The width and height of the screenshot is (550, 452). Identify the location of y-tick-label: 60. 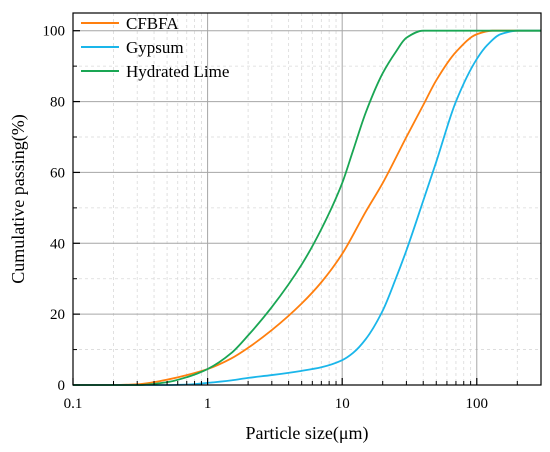
(57, 173).